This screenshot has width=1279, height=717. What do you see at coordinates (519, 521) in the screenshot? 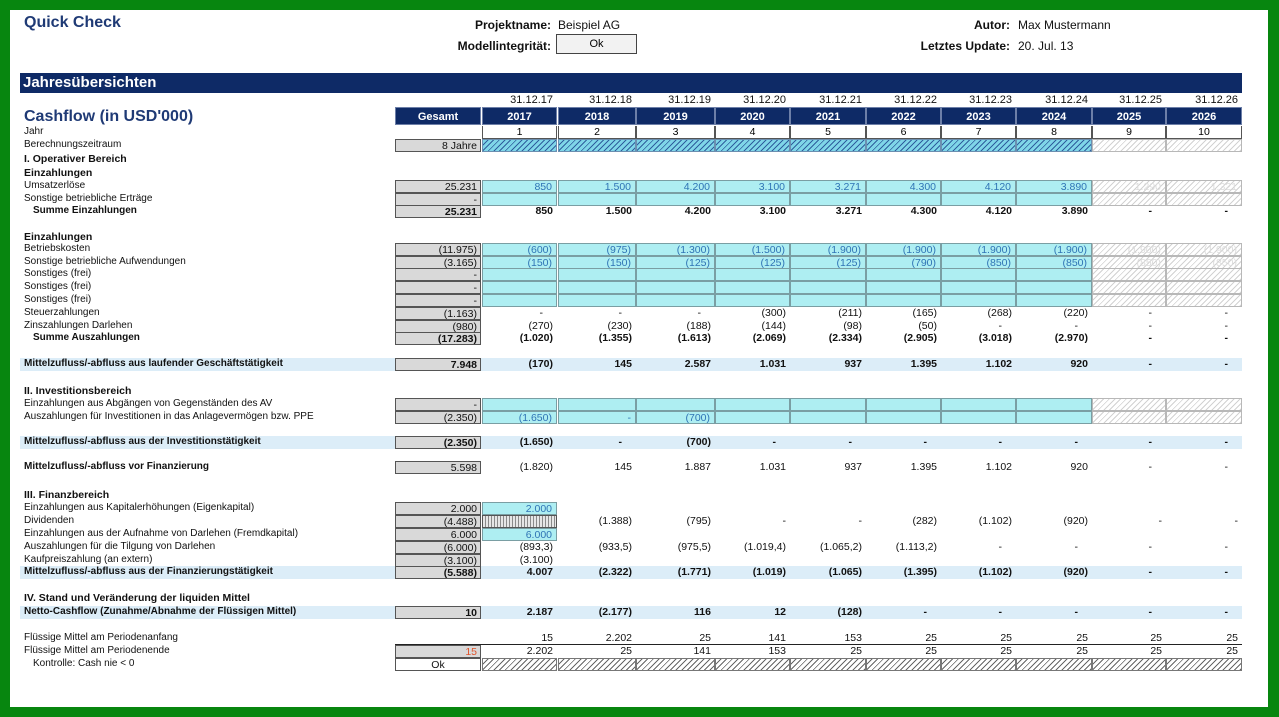
I see `dividend-input-cell` at bounding box center [519, 521].